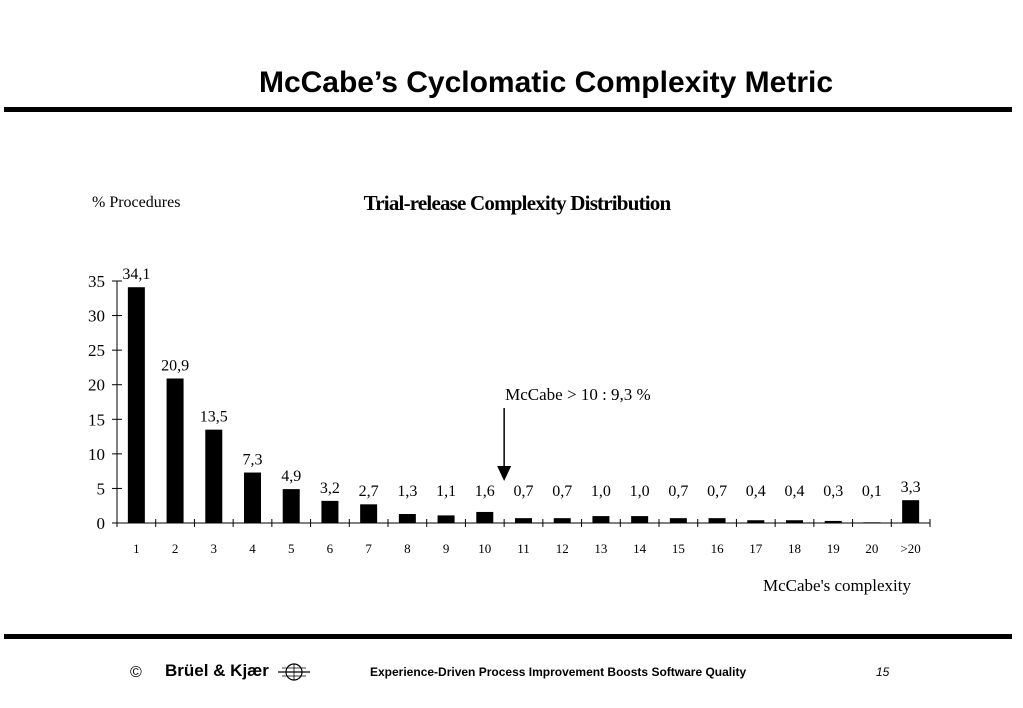 The image size is (1023, 708). Describe the element at coordinates (214, 548) in the screenshot. I see `x-tick-label: 3` at that location.